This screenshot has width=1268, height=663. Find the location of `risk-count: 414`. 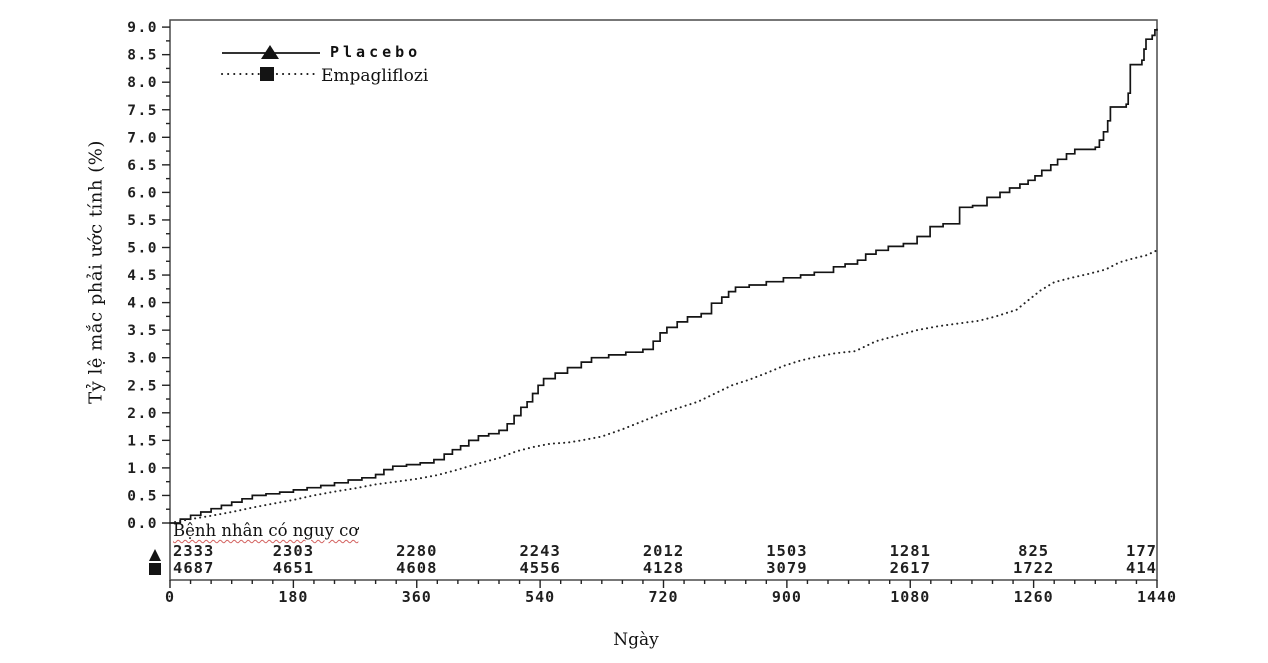

risk-count: 414 is located at coordinates (1141, 568).